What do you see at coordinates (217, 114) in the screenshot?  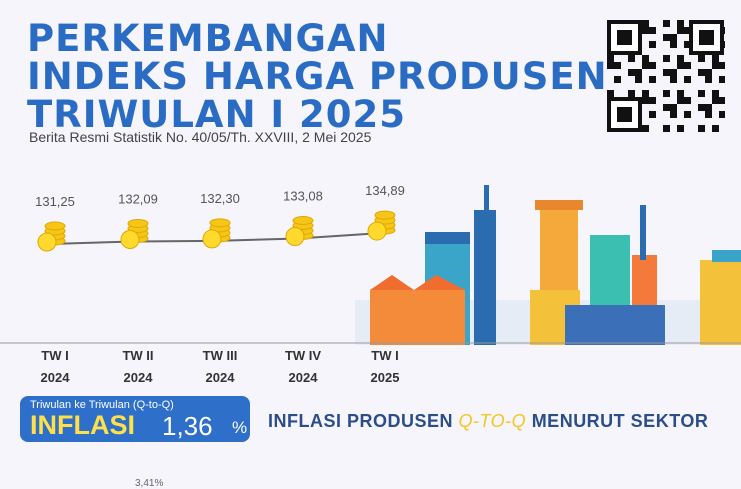 I see `title-line-3: TRIWULAN I 2025` at bounding box center [217, 114].